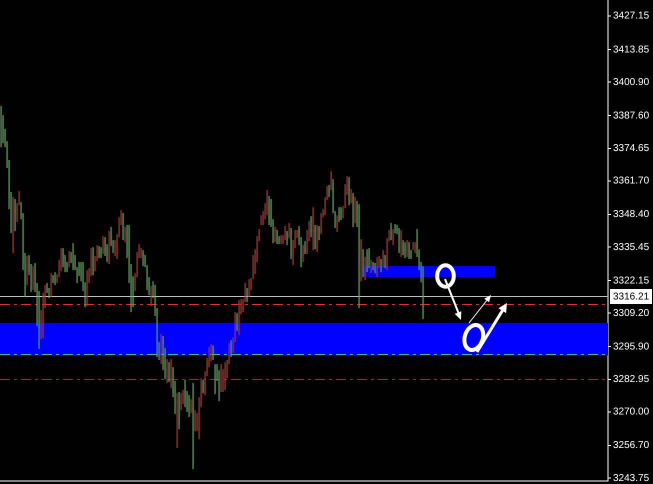 The width and height of the screenshot is (653, 484). I want to click on y-tick-label: 3270.00, so click(631, 412).